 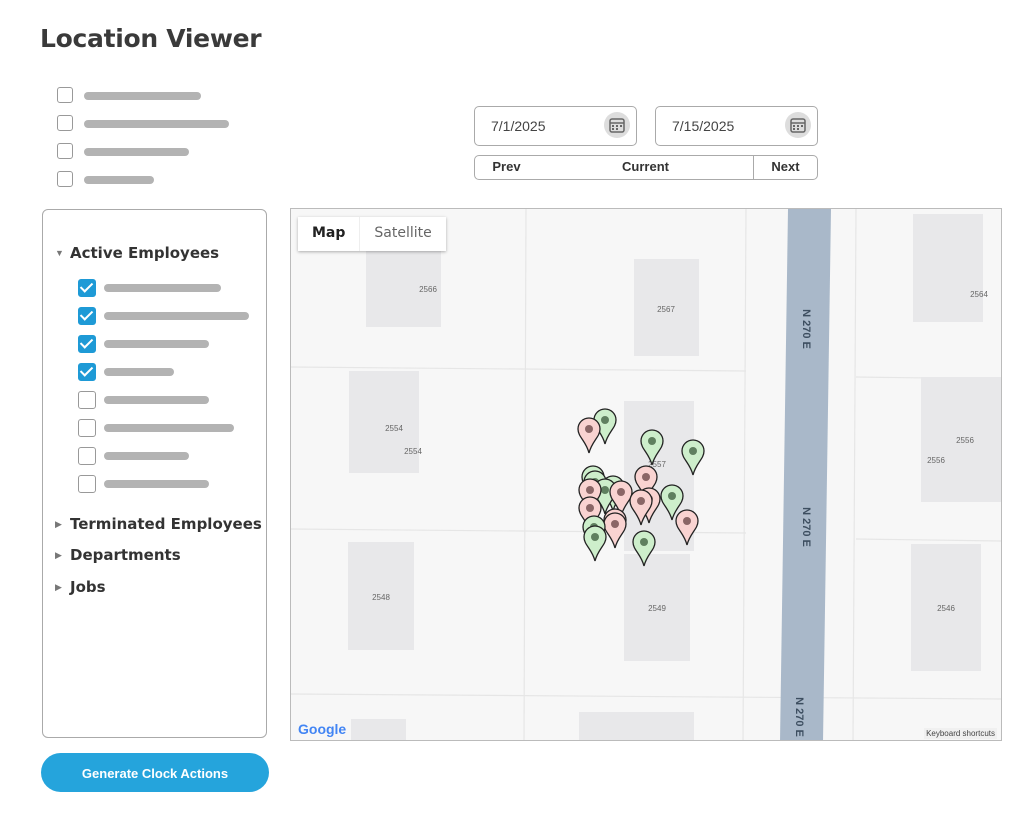 I want to click on map-tab: Map, so click(x=329, y=233).